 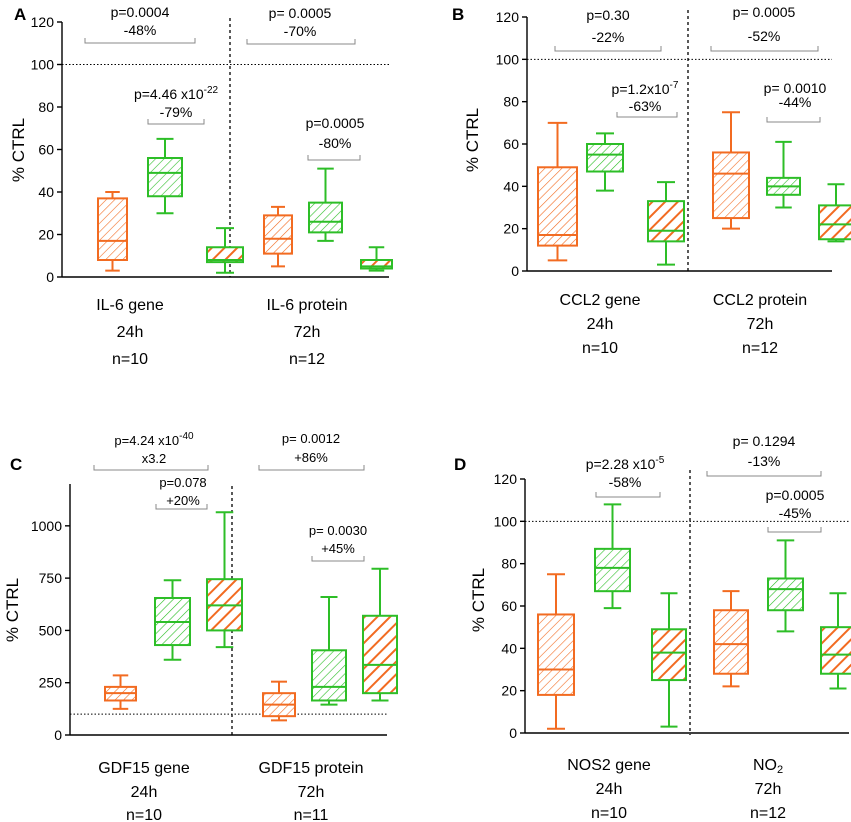 I want to click on panel-letter: A, so click(x=20, y=14).